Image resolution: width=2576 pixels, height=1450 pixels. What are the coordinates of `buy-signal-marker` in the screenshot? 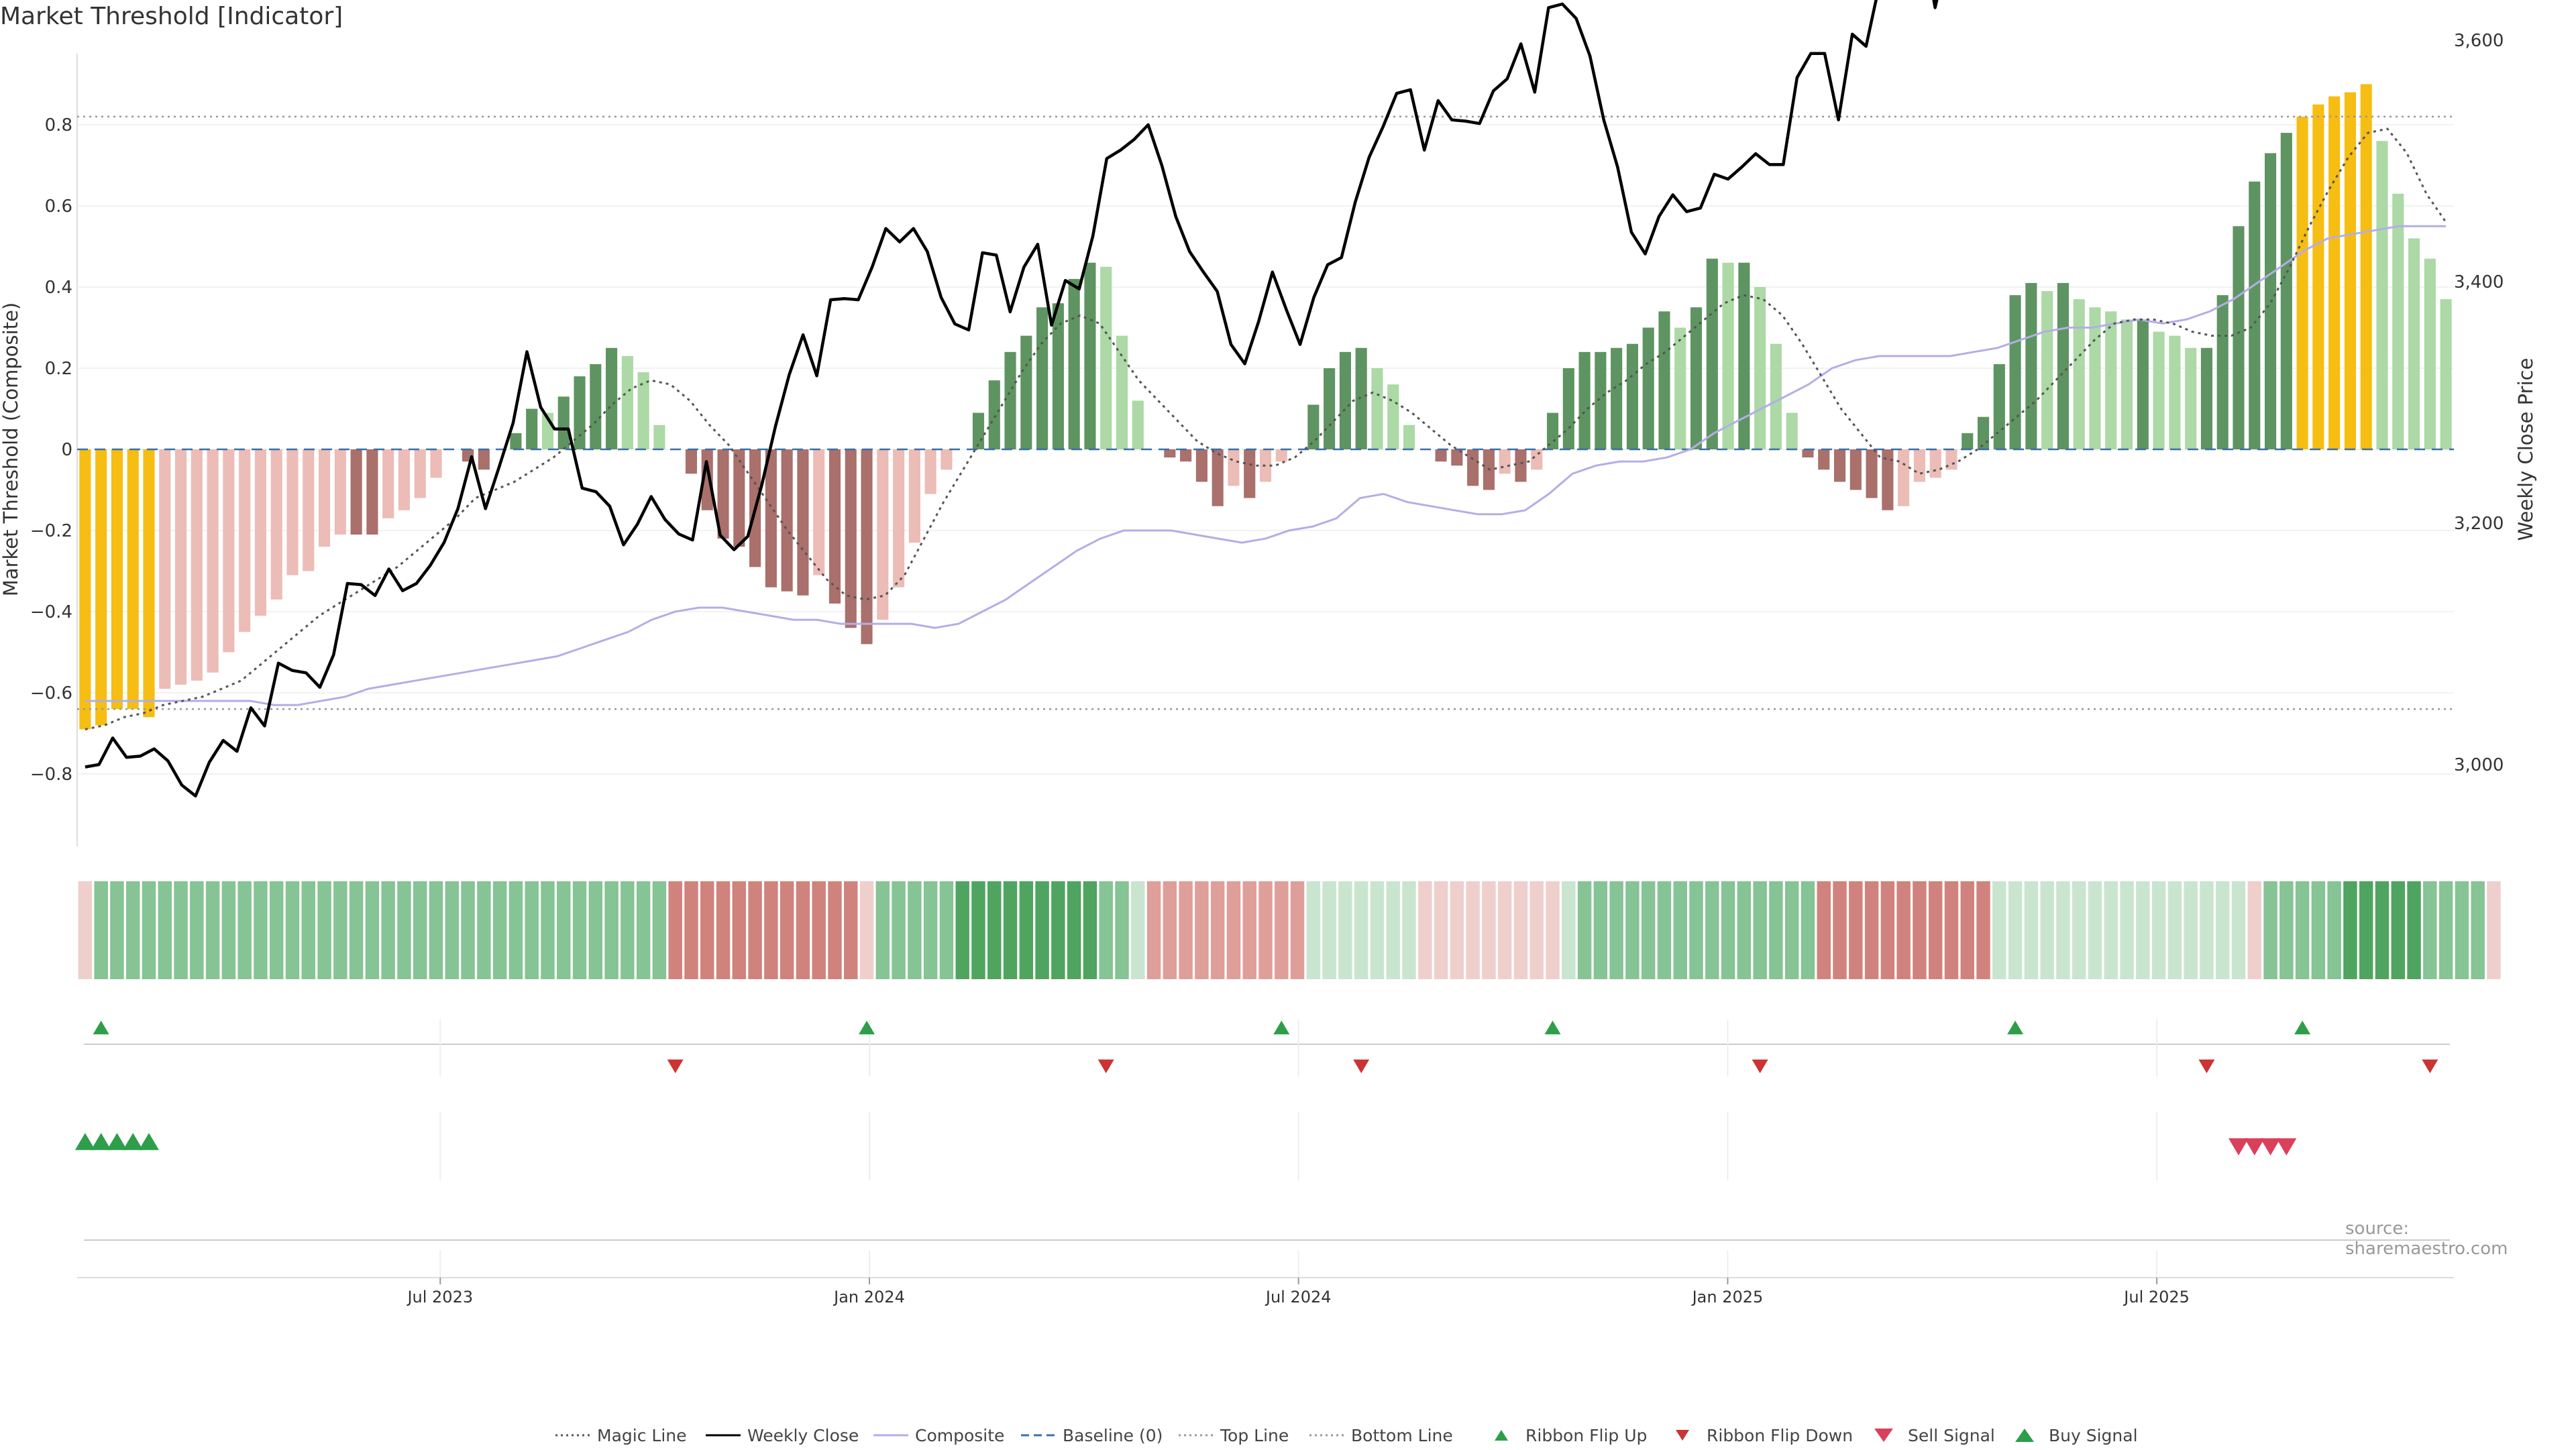 It's located at (117, 1141).